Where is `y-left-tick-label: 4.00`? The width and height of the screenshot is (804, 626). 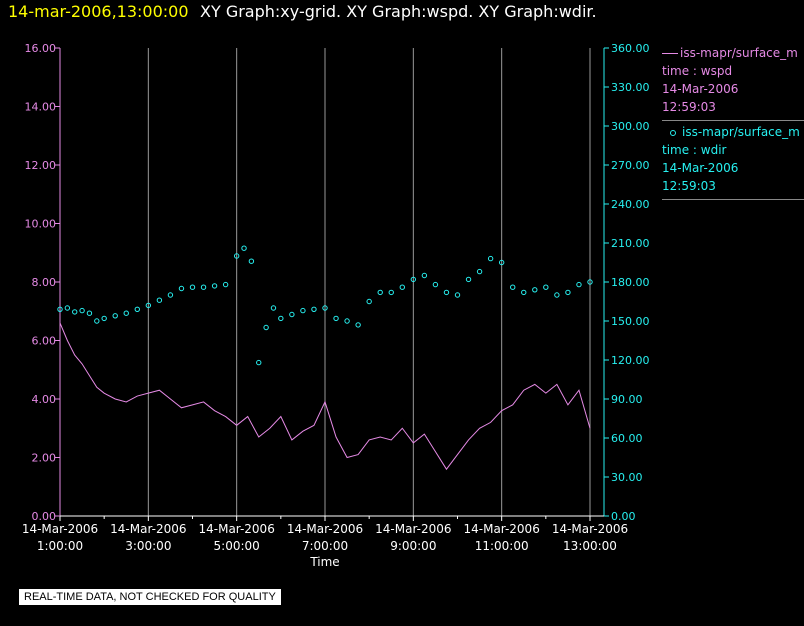 y-left-tick-label: 4.00 is located at coordinates (44, 399).